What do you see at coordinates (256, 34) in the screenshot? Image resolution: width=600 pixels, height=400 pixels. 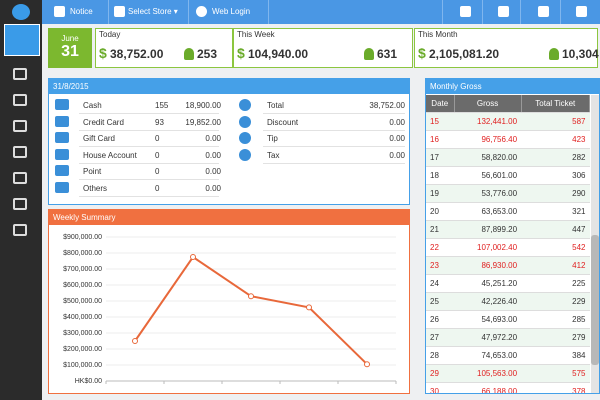 I see `stat-title: This Week` at bounding box center [256, 34].